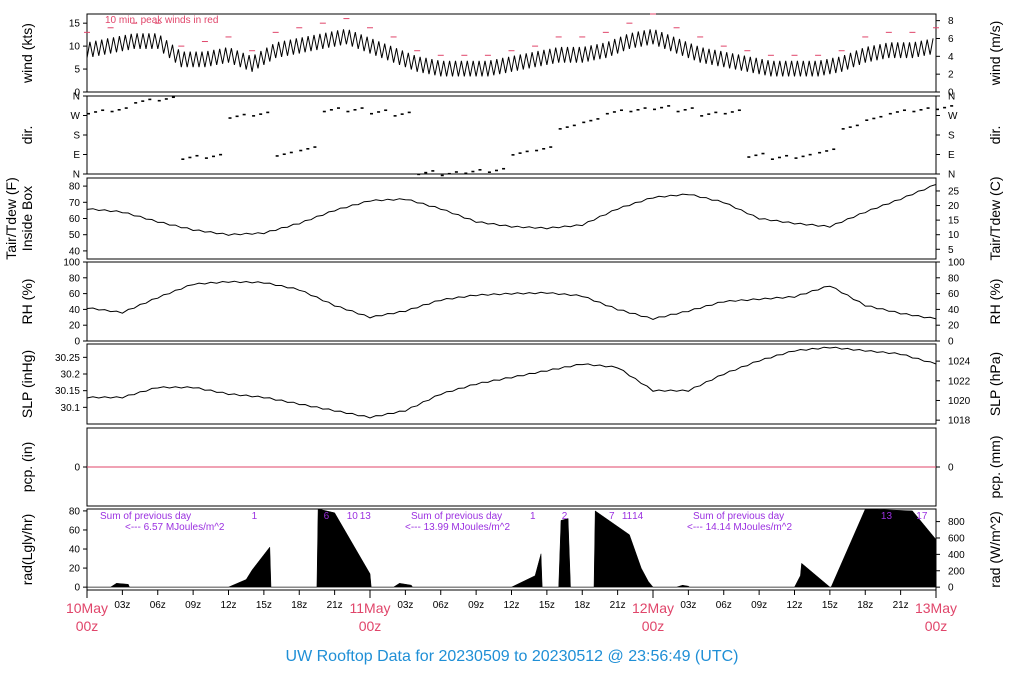  What do you see at coordinates (327, 516) in the screenshot?
I see `rad-hour-mark: 6` at bounding box center [327, 516].